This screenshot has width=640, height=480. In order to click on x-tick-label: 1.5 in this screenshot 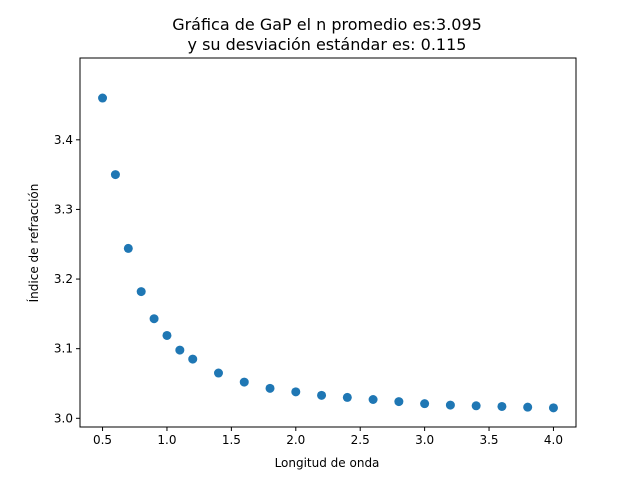, I will do `click(231, 440)`.